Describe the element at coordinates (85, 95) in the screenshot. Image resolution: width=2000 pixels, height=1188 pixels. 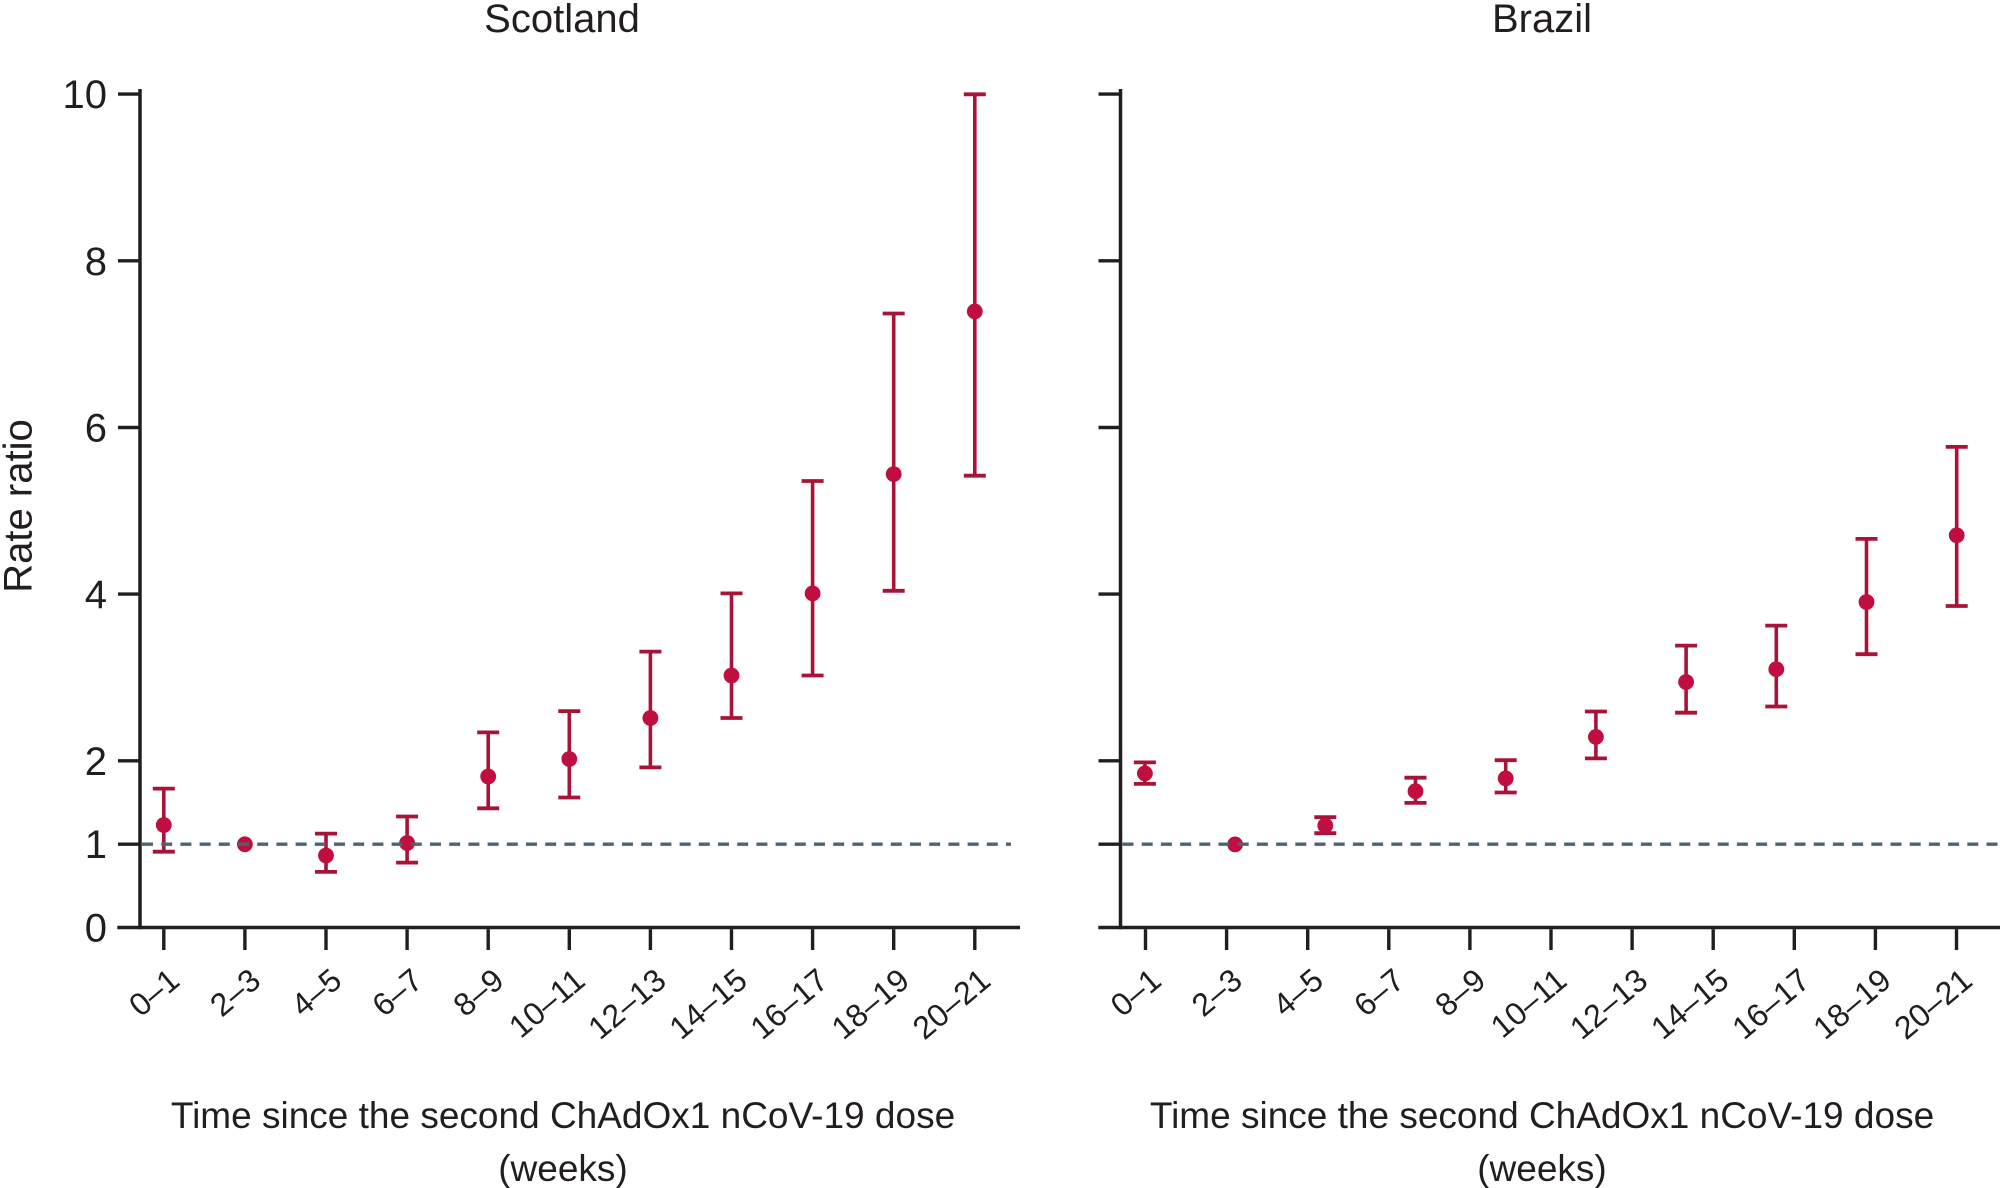
I see `svg-text: 10` at that location.